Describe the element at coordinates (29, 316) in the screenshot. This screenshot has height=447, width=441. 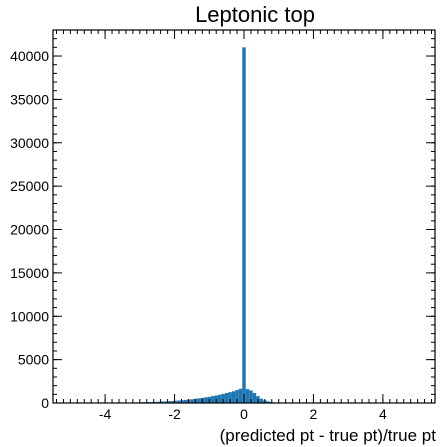
I see `y-tick-label-2: 10000` at that location.